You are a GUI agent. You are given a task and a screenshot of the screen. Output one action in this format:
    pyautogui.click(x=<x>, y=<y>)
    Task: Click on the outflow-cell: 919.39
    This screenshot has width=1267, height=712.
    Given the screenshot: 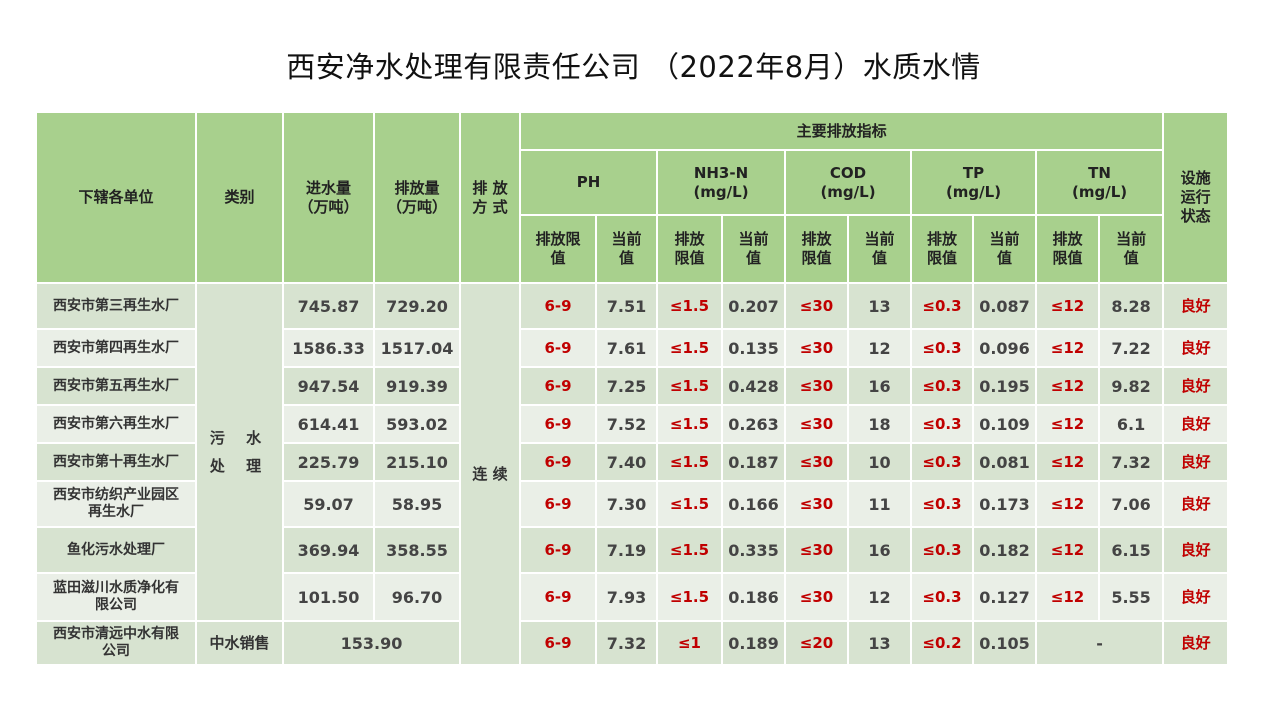 What is the action you would take?
    pyautogui.click(x=417, y=386)
    